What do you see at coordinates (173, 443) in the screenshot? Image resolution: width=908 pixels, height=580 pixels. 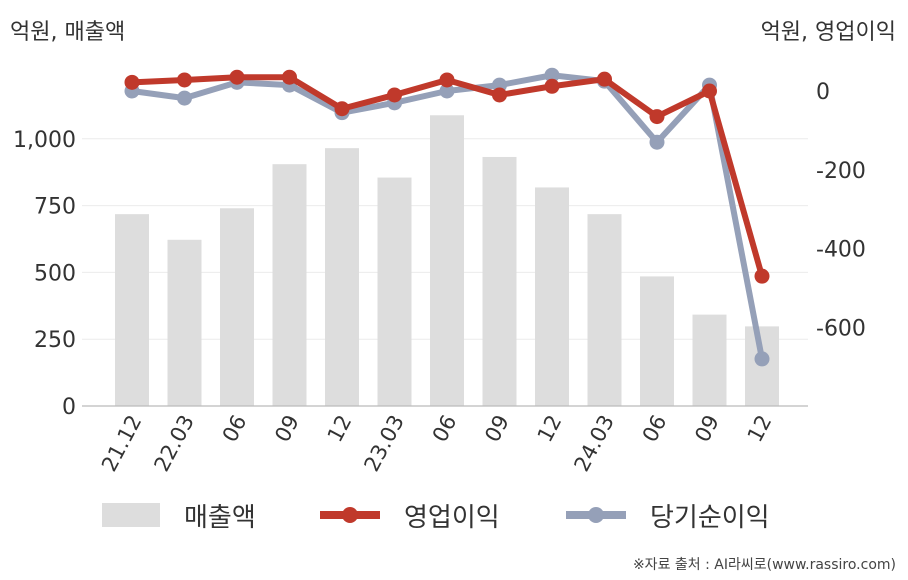 I see `x-tick-label: 22.03` at bounding box center [173, 443].